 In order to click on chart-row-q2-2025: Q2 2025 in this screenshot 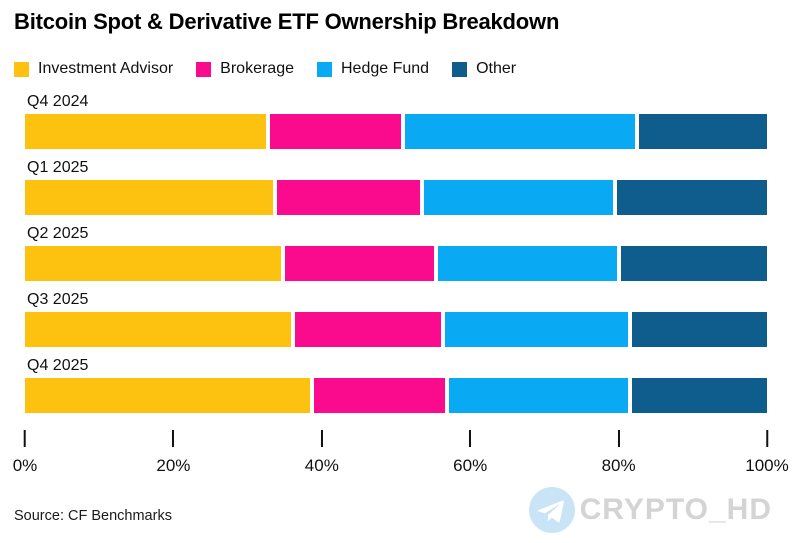, I will do `click(396, 253)`.